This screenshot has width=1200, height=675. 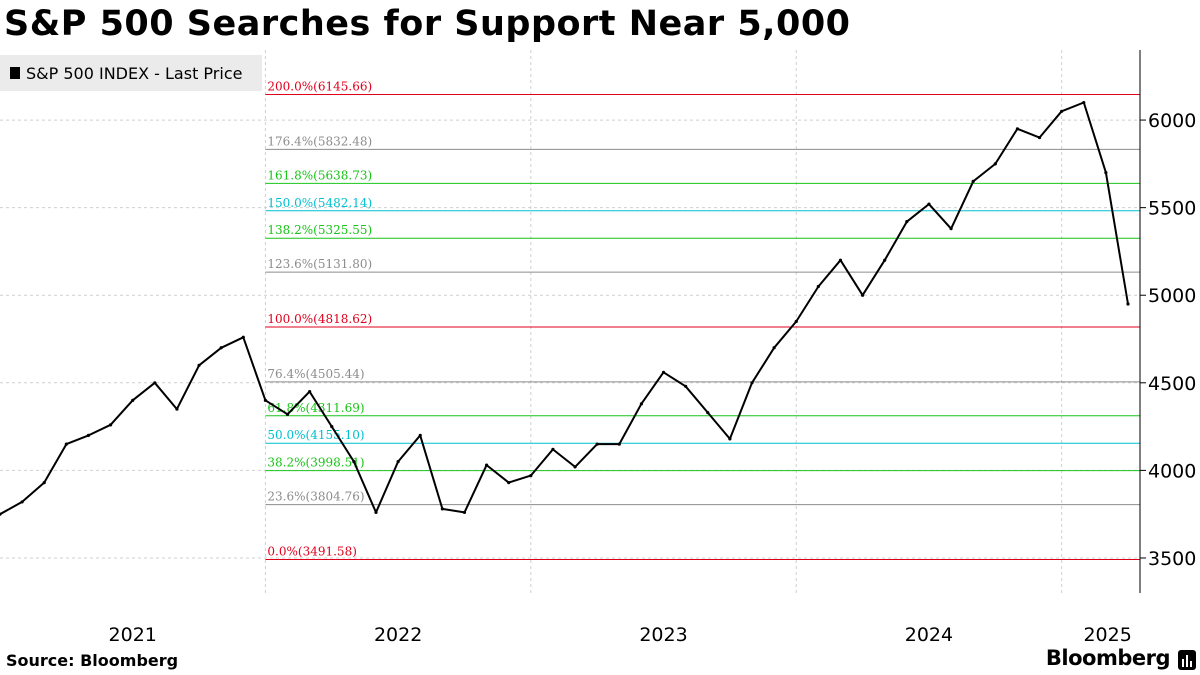 What do you see at coordinates (315, 497) in the screenshot?
I see `fib-level-label: 23.6%(3804.76)` at bounding box center [315, 497].